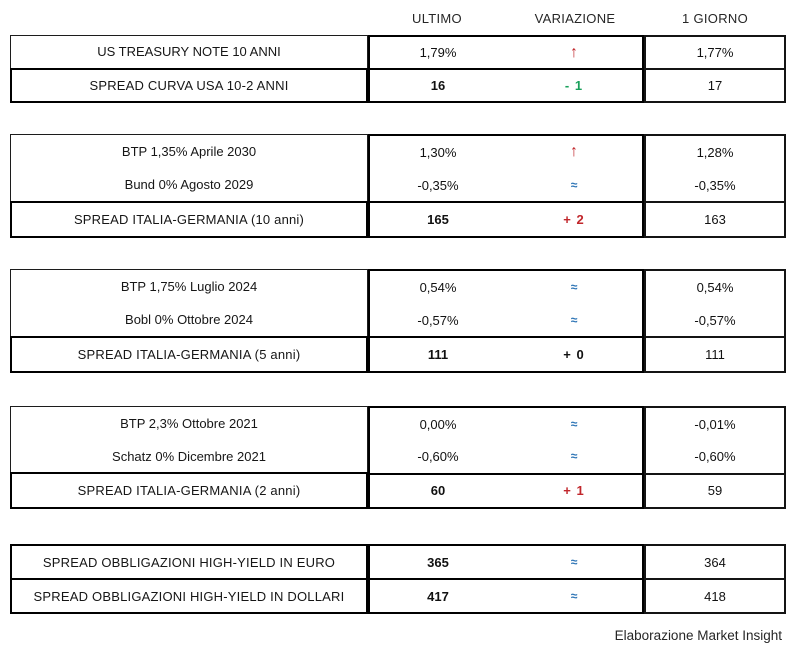 Image resolution: width=798 pixels, height=653 pixels. I want to click on giorno-value: -0,57%, so click(715, 320).